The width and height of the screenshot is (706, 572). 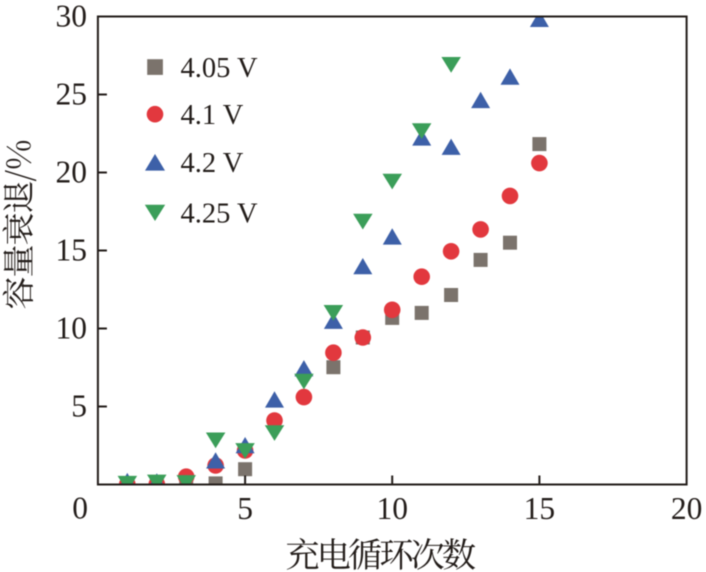 I want to click on svg-text: 30, so click(x=72, y=17).